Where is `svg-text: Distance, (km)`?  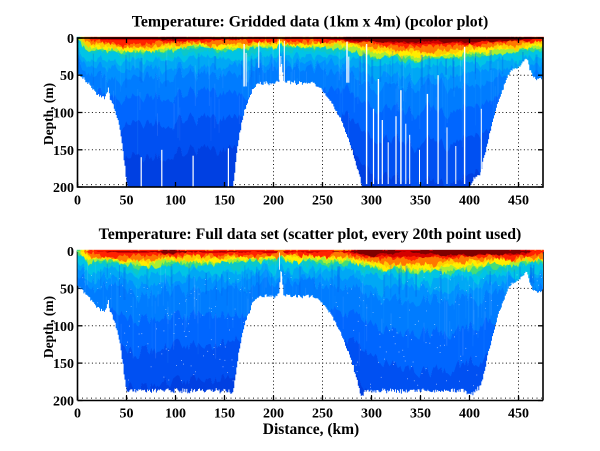
svg-text: Distance, (km) is located at coordinates (311, 429).